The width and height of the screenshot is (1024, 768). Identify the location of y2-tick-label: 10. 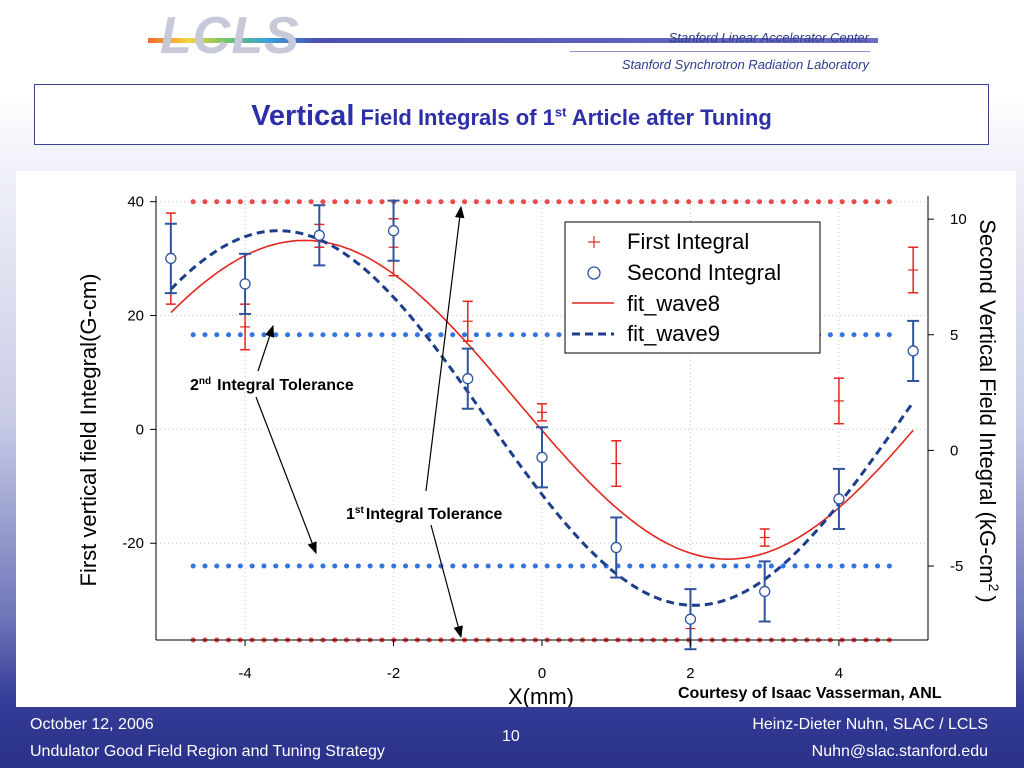
(958, 219).